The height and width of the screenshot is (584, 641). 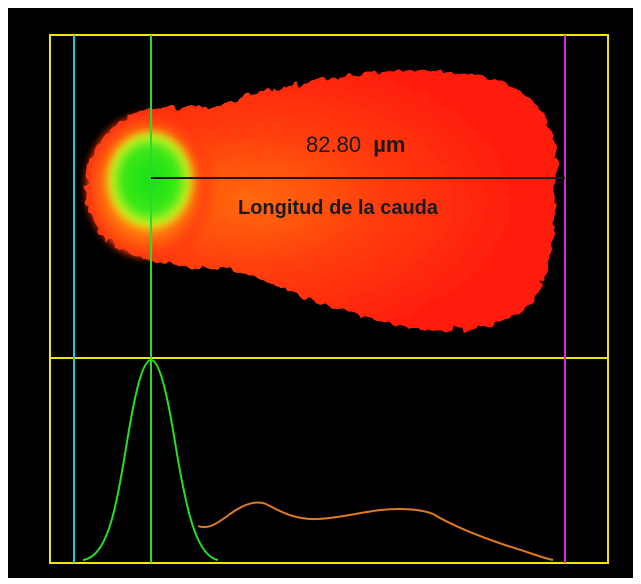 I want to click on tail-intensity-profile, so click(x=375, y=531).